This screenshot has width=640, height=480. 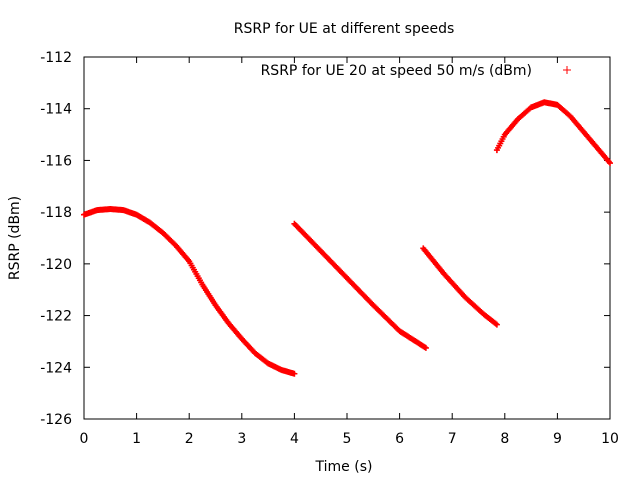 I want to click on chart-title: RSRP for UE at different speeds, so click(x=344, y=29).